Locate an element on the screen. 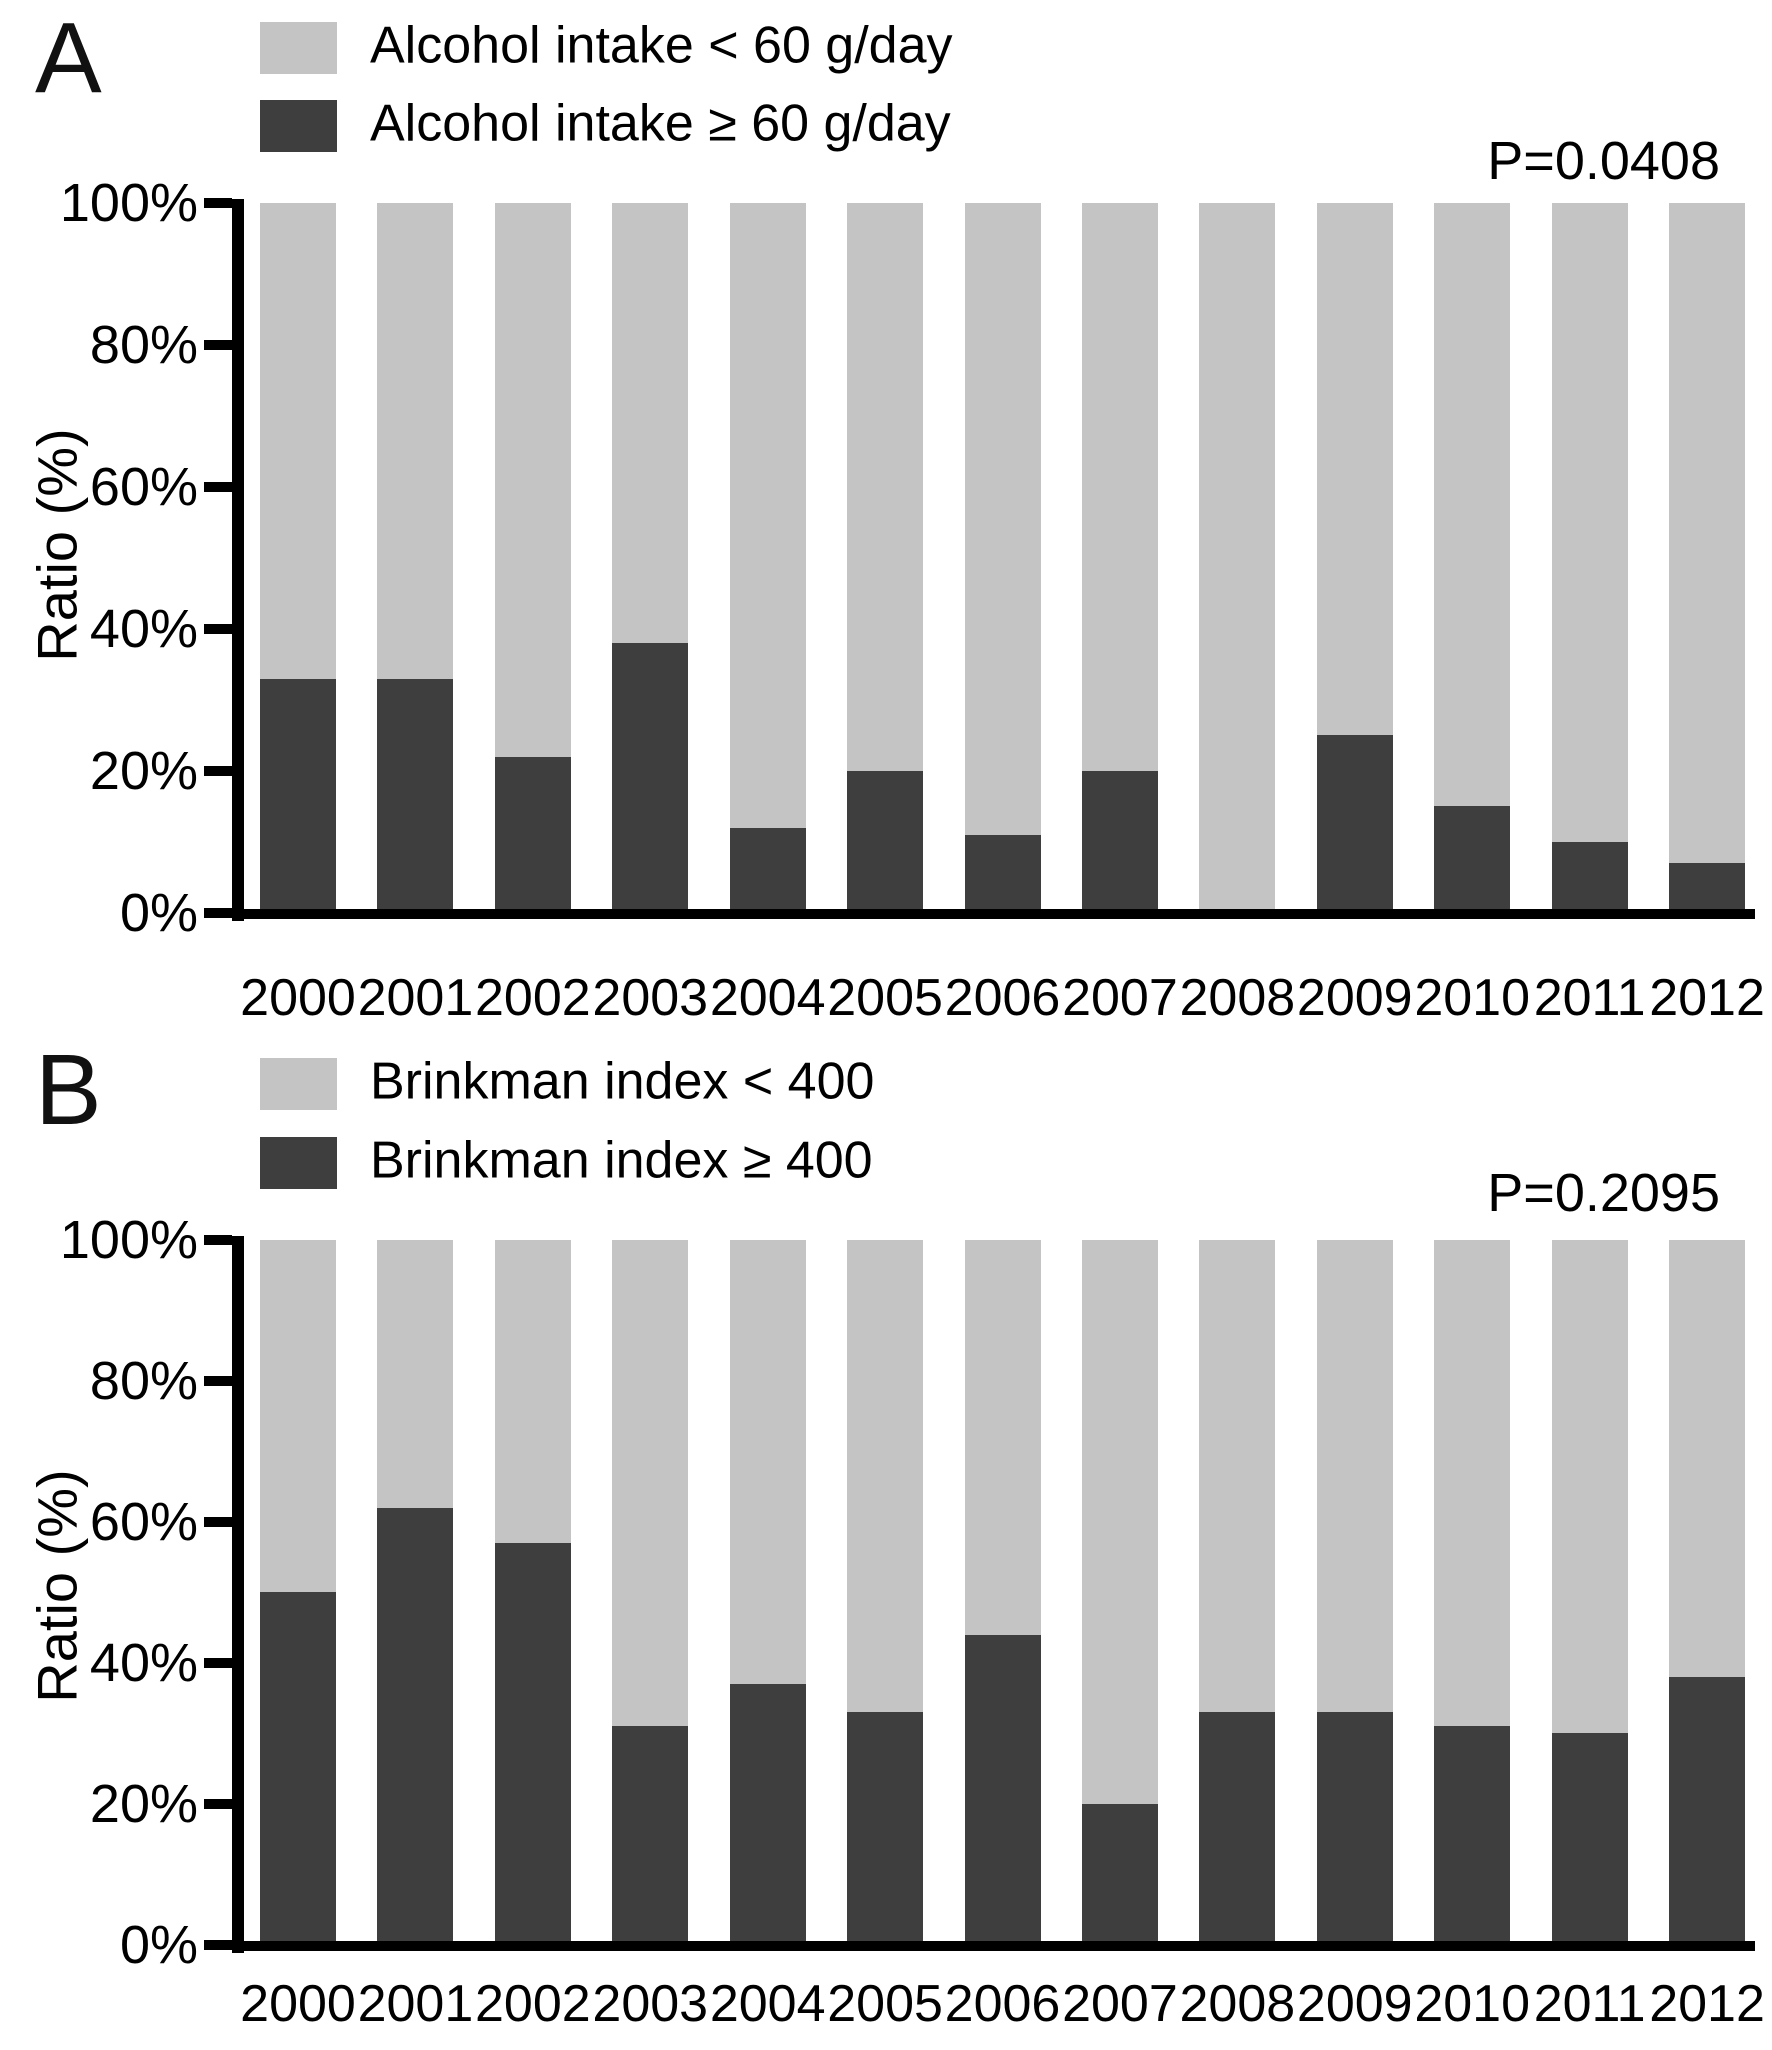 Image resolution: width=1772 pixels, height=2050 pixels. bar-2007-dark-segment is located at coordinates (1119, 842).